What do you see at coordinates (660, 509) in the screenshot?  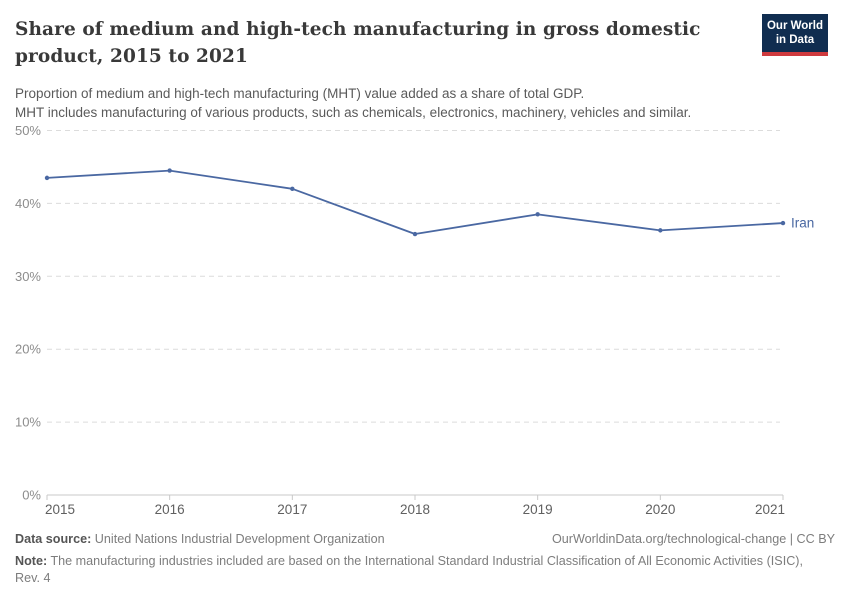 I see `x-tick-label: 2020` at bounding box center [660, 509].